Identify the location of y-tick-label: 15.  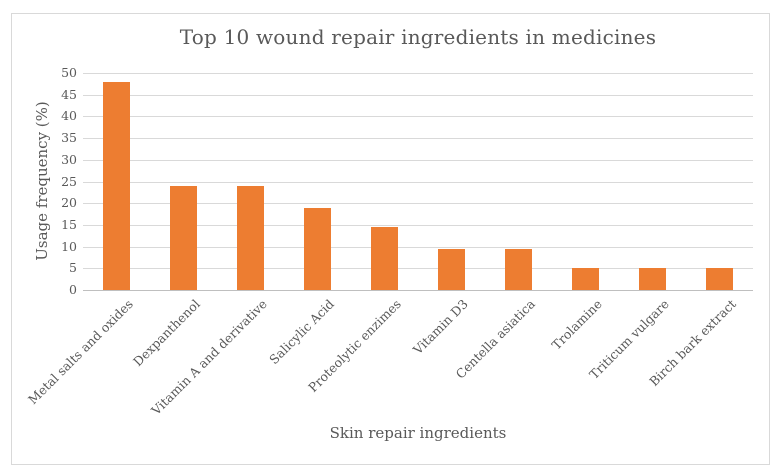
(69, 224).